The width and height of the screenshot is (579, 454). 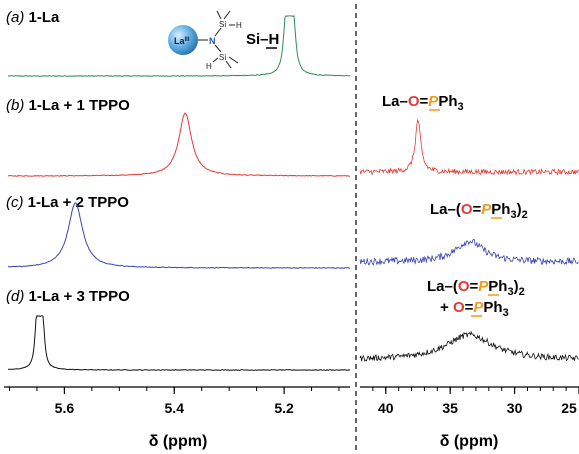 I want to click on left-x-ticks: 5.6 5.4 5.2, so click(x=174, y=401).